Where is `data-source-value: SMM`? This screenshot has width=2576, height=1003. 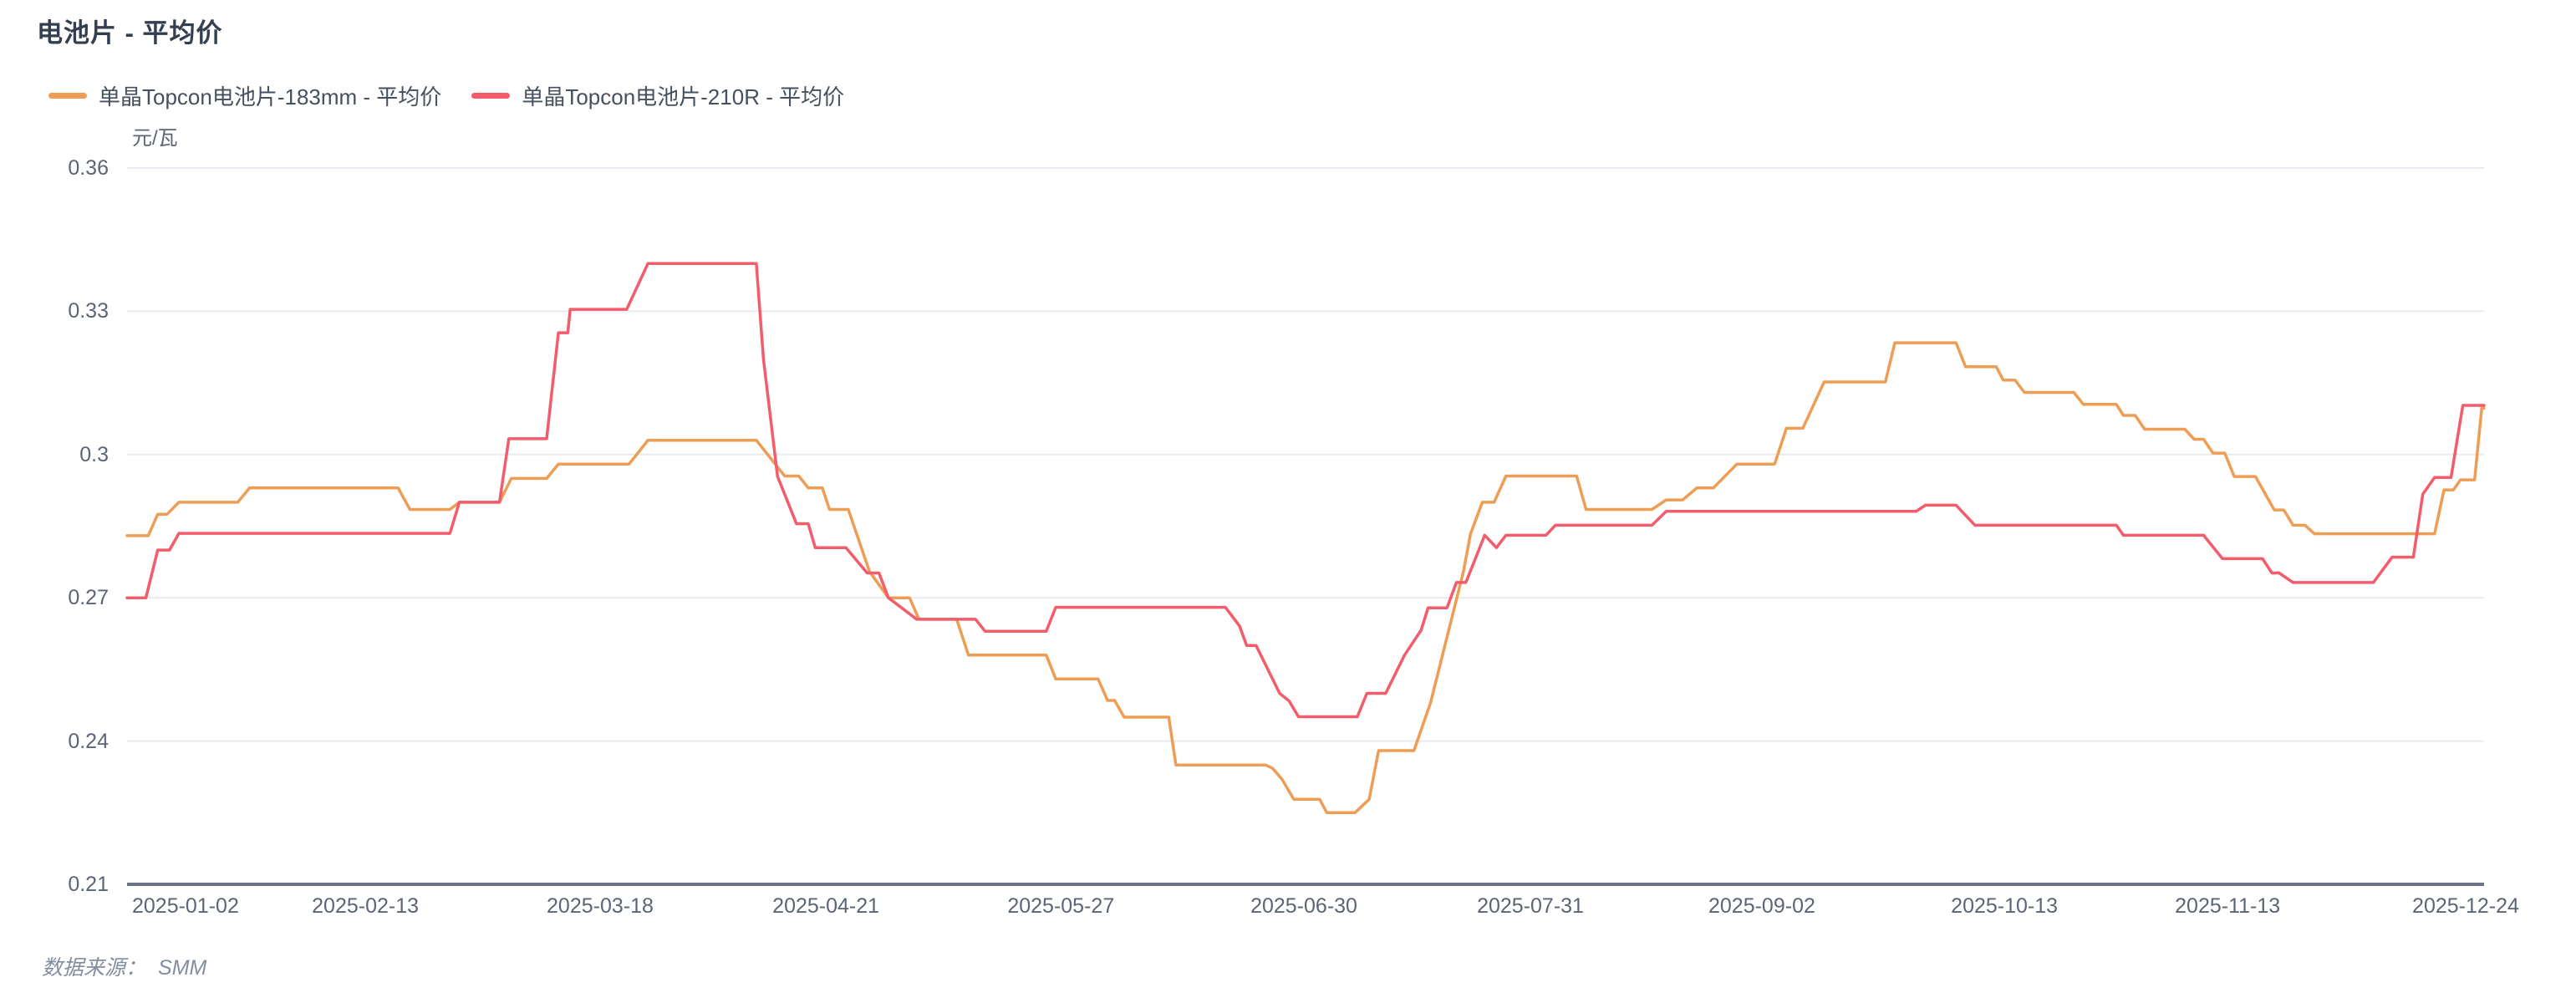
data-source-value: SMM is located at coordinates (182, 968).